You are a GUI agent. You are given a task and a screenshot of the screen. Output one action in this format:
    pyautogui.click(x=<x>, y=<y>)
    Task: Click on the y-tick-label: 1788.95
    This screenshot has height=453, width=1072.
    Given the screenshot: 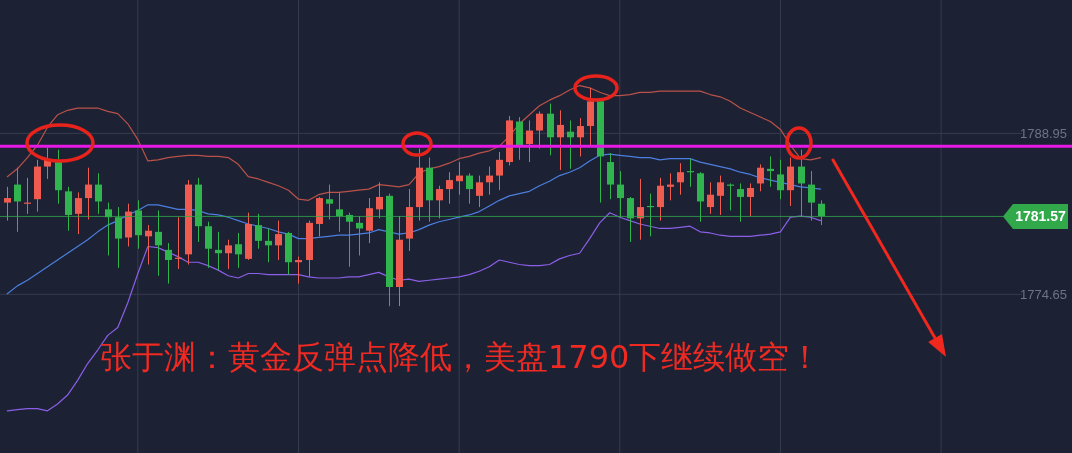 What is the action you would take?
    pyautogui.click(x=1043, y=133)
    